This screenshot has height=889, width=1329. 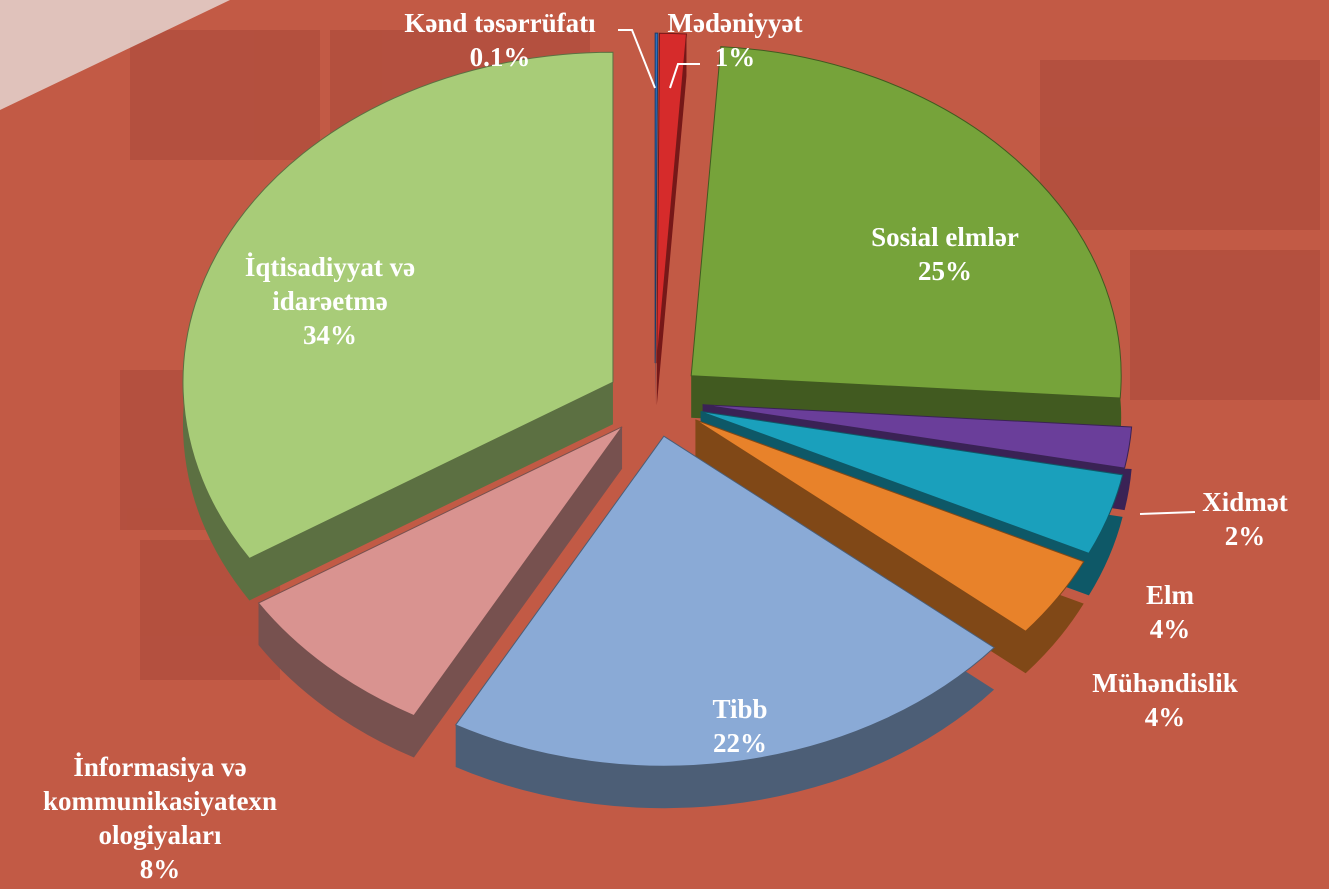 What do you see at coordinates (1245, 536) in the screenshot?
I see `value-label: 2%` at bounding box center [1245, 536].